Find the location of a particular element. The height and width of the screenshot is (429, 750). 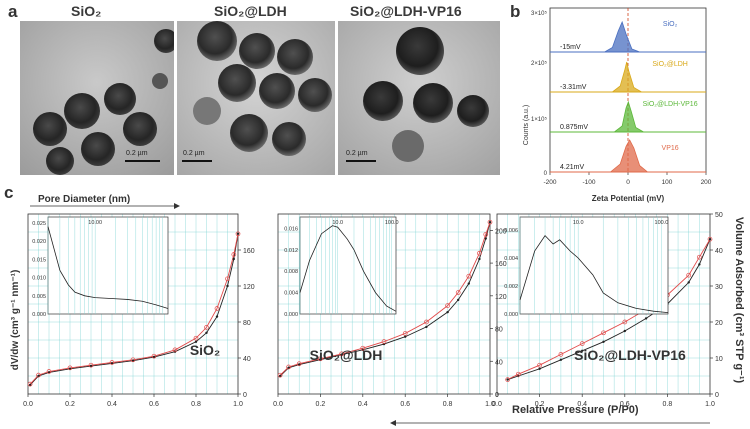

adsorption-curve is located at coordinates (609, 310).